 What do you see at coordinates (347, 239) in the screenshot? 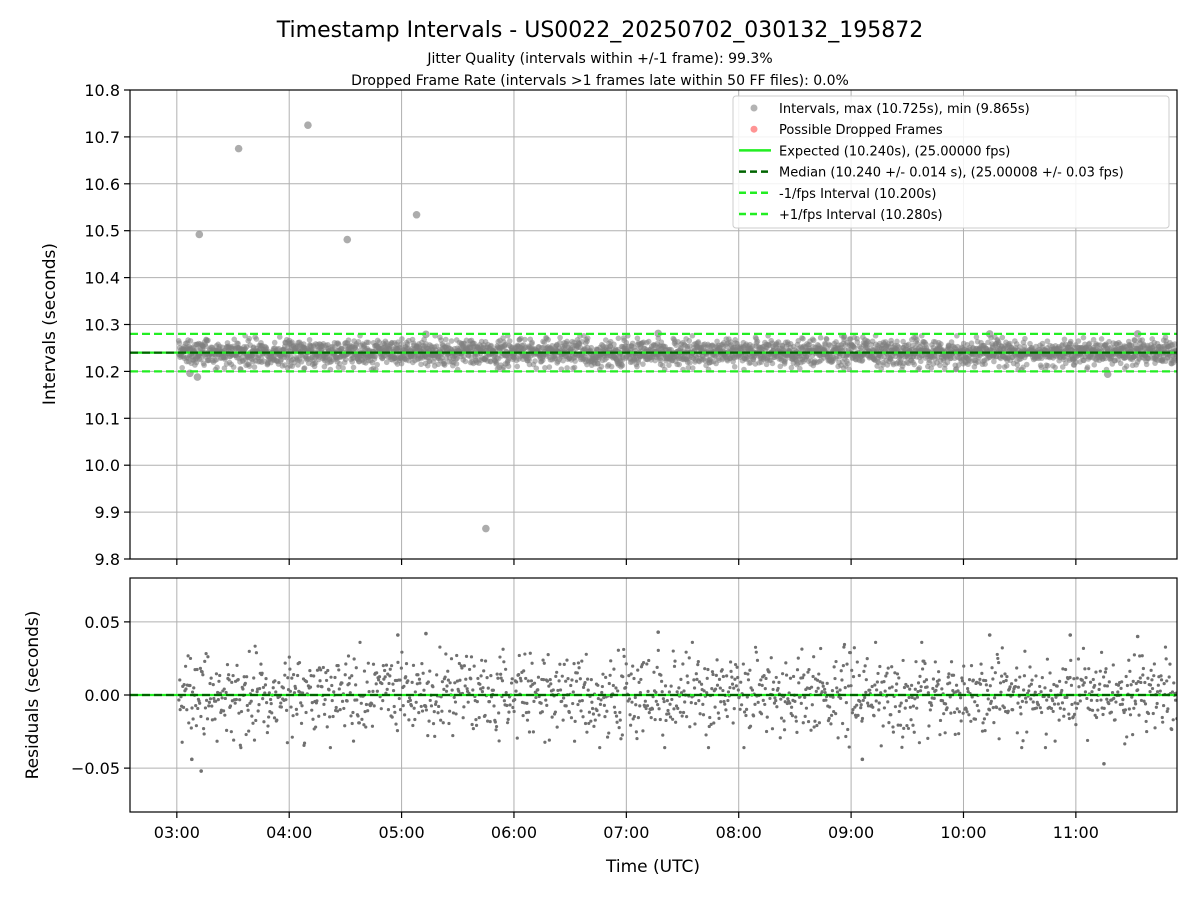
I see `interval-outlier-point` at bounding box center [347, 239].